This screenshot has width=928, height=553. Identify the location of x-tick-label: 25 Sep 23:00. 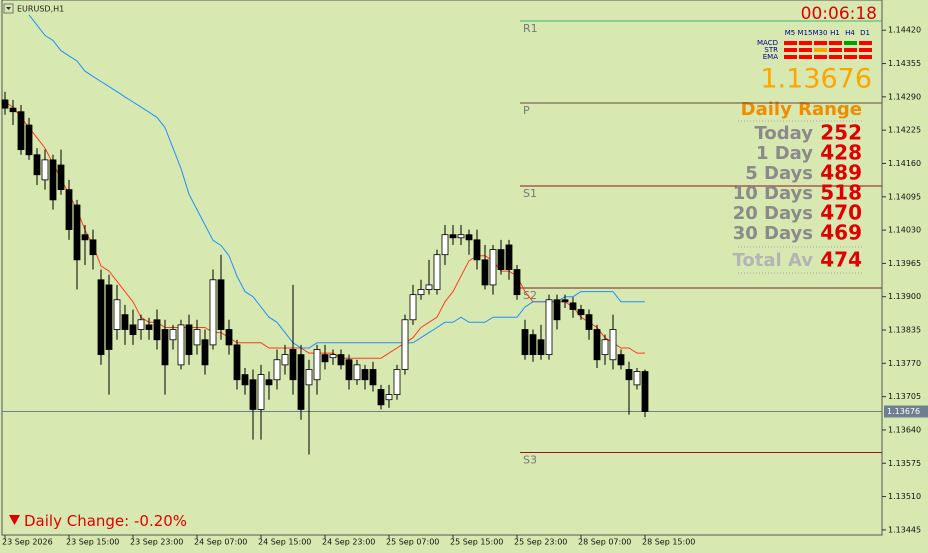
(540, 542).